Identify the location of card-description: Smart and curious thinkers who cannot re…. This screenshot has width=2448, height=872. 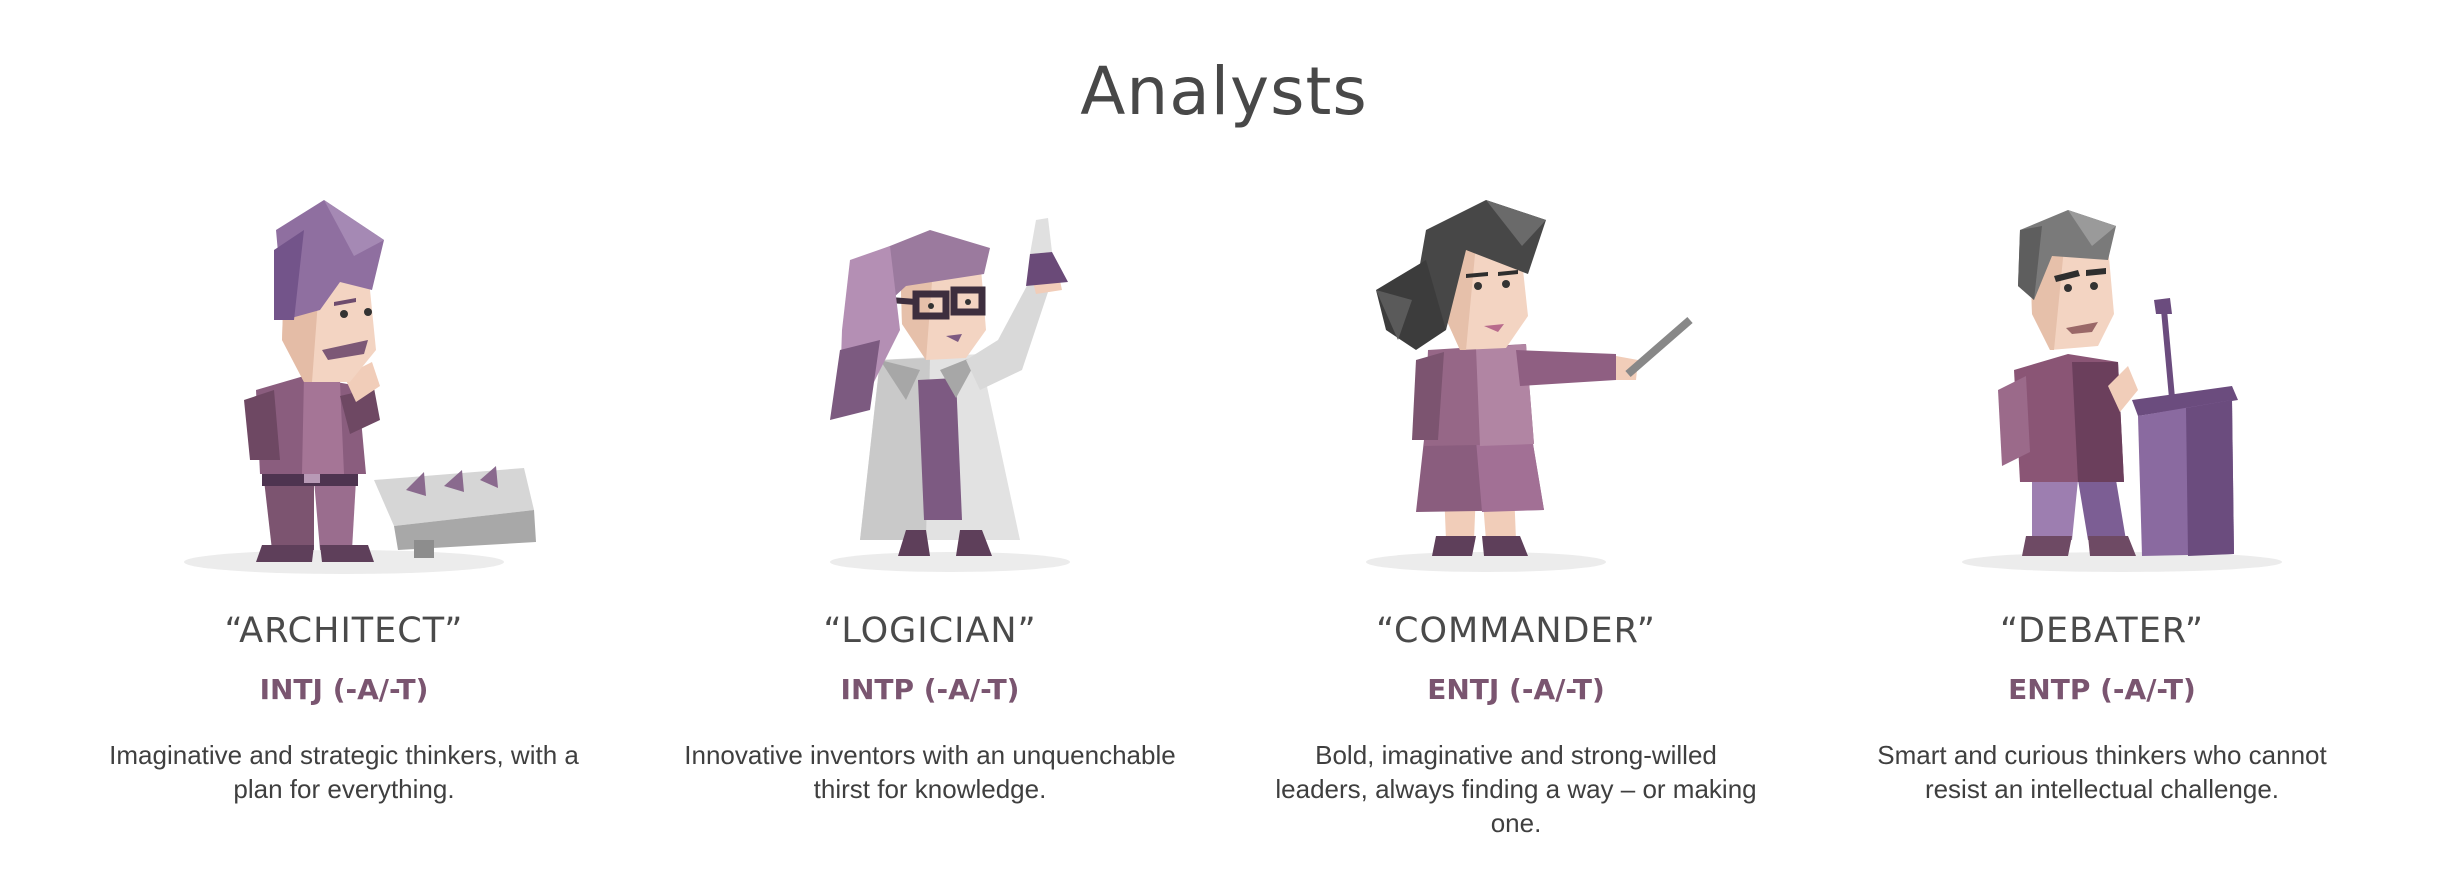
(2102, 772).